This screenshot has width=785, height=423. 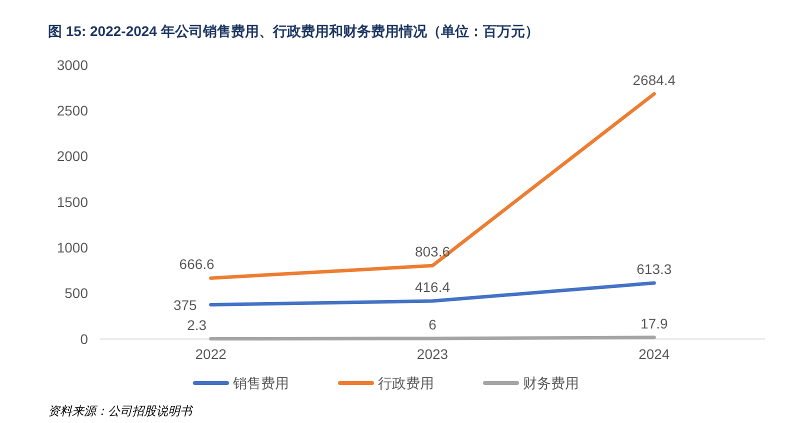 What do you see at coordinates (432, 354) in the screenshot?
I see `x-tick-label: 2023` at bounding box center [432, 354].